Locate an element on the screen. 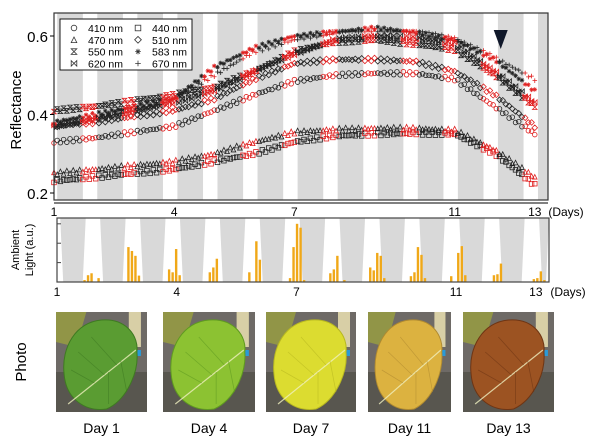 Image resolution: width=607 pixels, height=446 pixels. x-tick-label: 4 is located at coordinates (176, 292).